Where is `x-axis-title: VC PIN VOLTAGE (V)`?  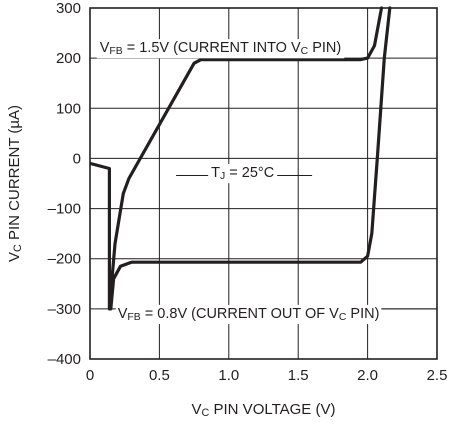
x-axis-title: VC PIN VOLTAGE (V) is located at coordinates (264, 410).